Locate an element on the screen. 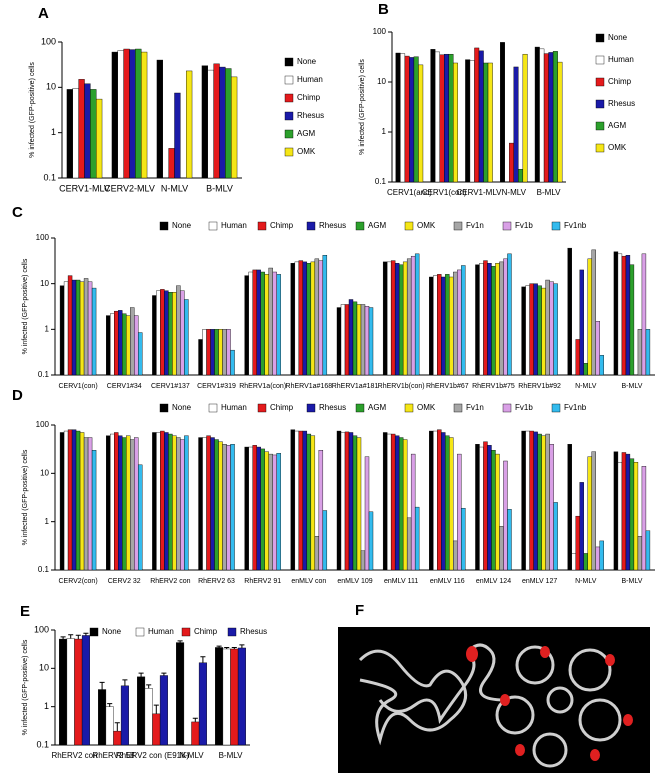 This screenshot has height=783, width=662. x-tick-label: CERV1-MLV is located at coordinates (84, 188).